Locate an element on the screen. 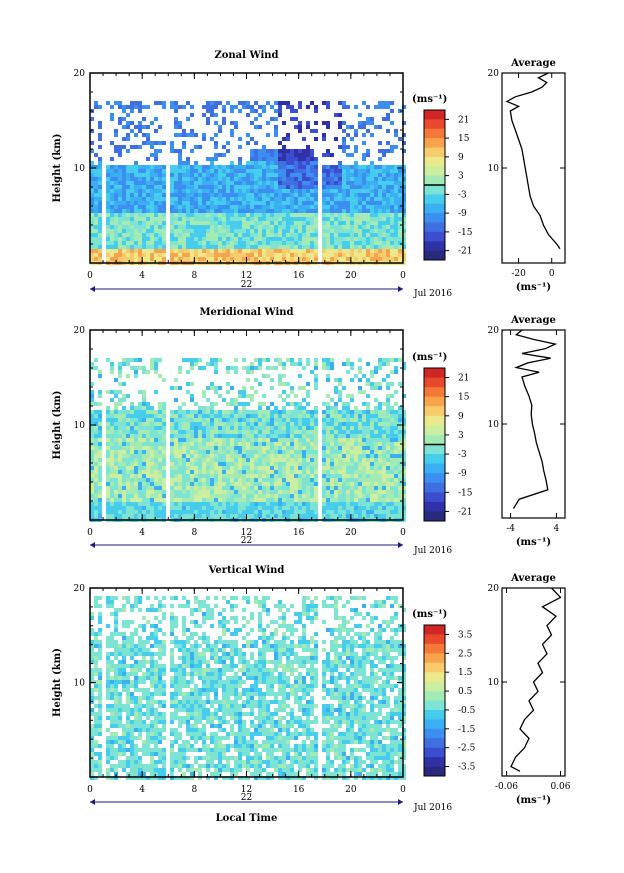 Image resolution: width=624 pixels, height=873 pixels. colorbar-swatch is located at coordinates (434, 171).